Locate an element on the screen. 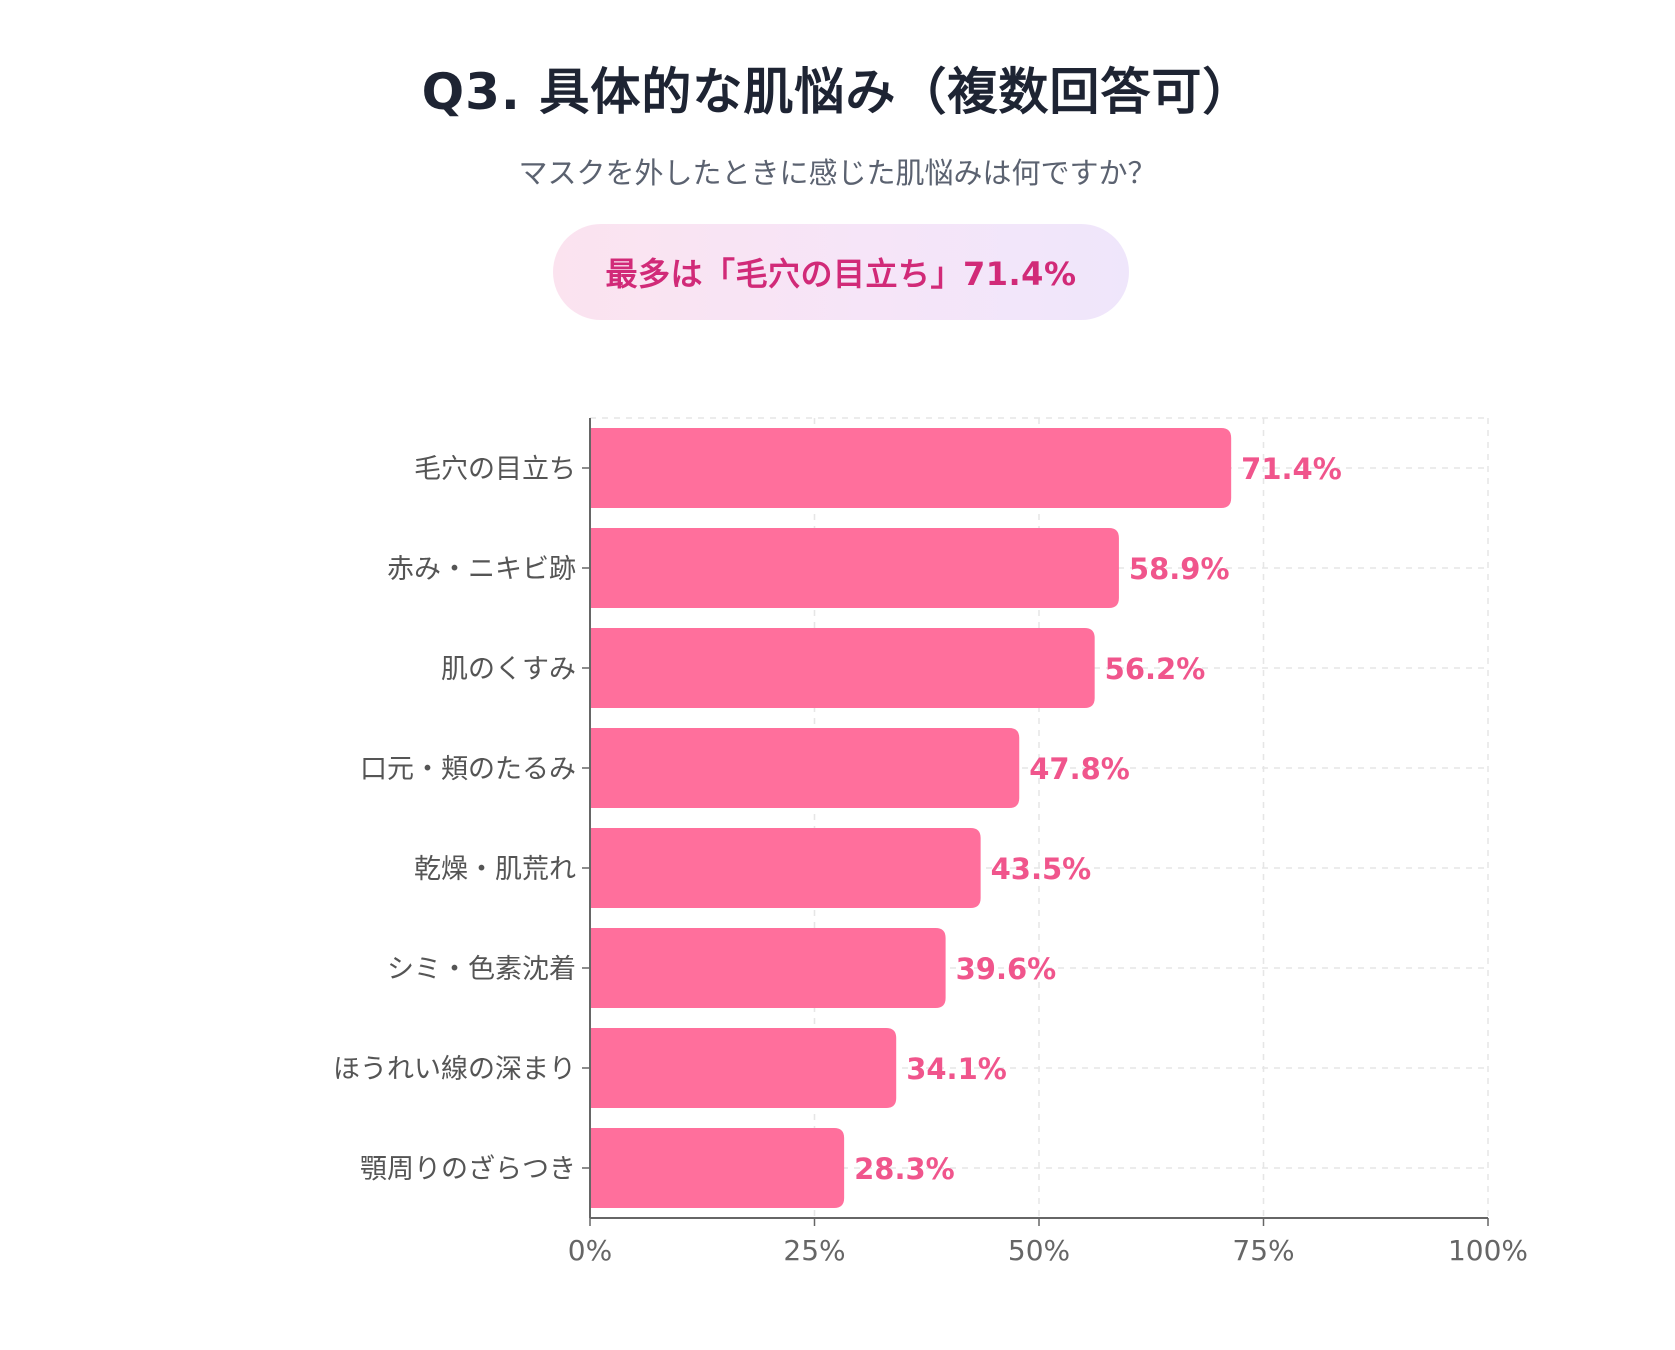  category-label: 顎周りのざらつき is located at coordinates (468, 1169).